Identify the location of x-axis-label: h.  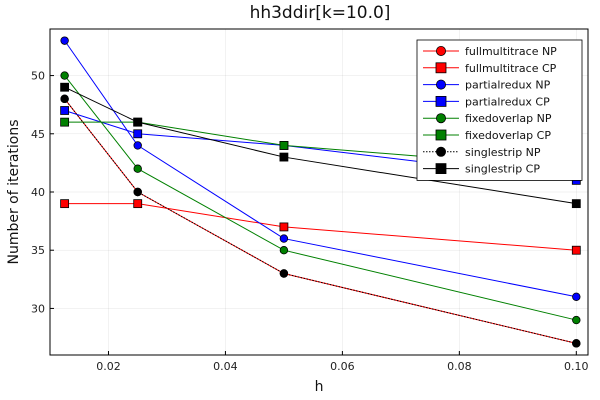
(319, 387).